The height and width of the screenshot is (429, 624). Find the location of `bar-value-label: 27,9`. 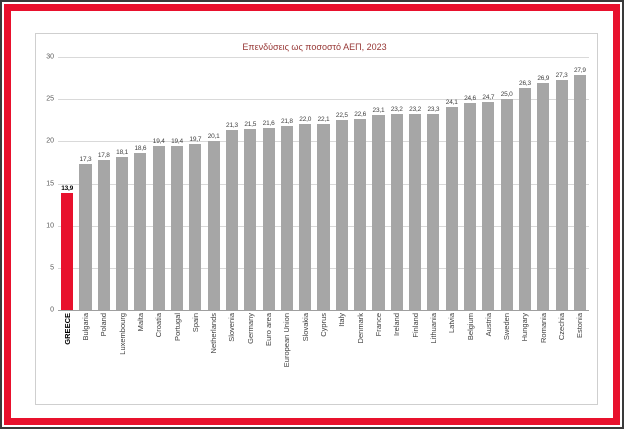

bar-value-label: 27,9 is located at coordinates (579, 70).